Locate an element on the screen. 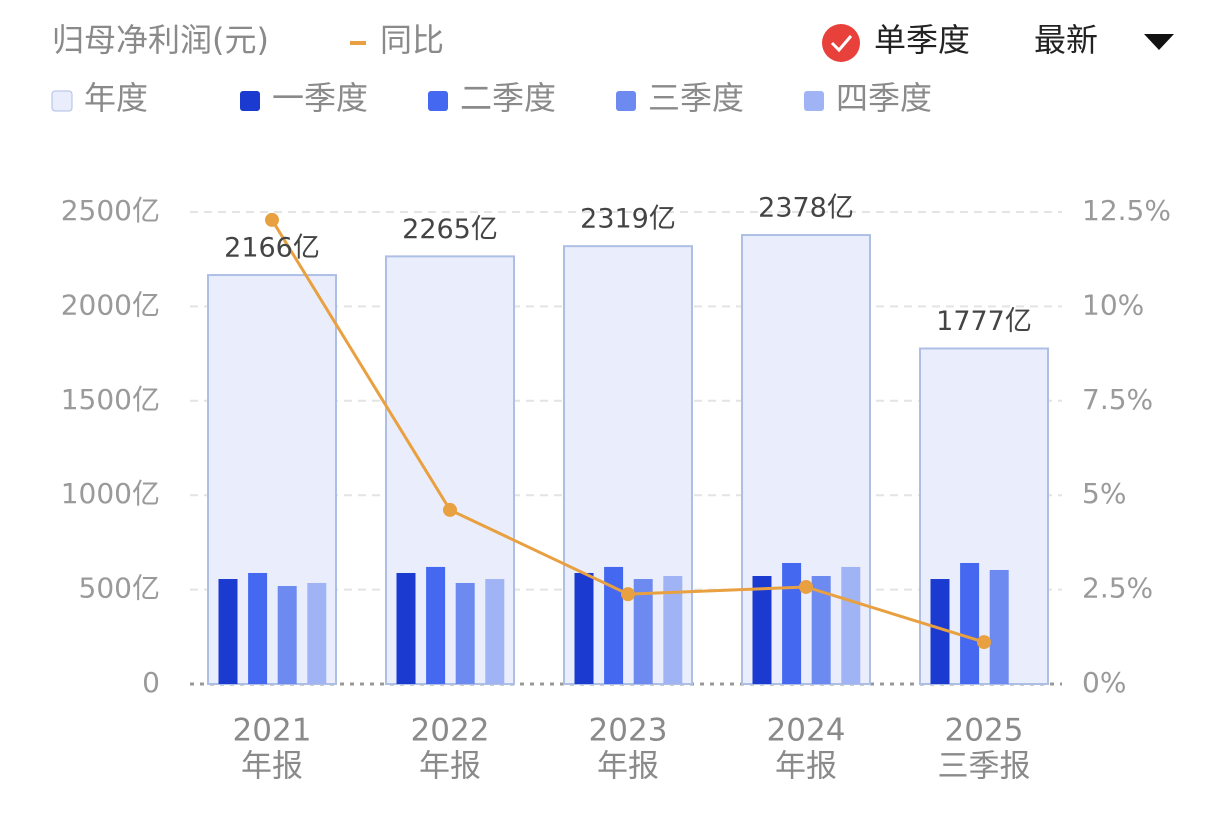 The image size is (1224, 823). value-label: 2378亿 is located at coordinates (806, 208).